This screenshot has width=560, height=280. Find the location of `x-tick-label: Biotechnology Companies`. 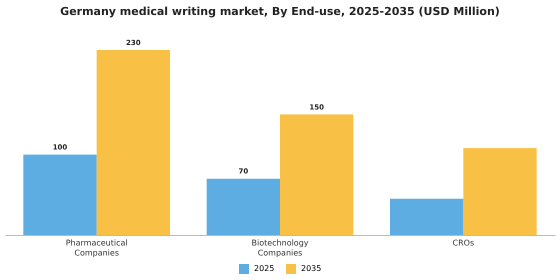

x-tick-label: Biotechnology Companies is located at coordinates (280, 248).